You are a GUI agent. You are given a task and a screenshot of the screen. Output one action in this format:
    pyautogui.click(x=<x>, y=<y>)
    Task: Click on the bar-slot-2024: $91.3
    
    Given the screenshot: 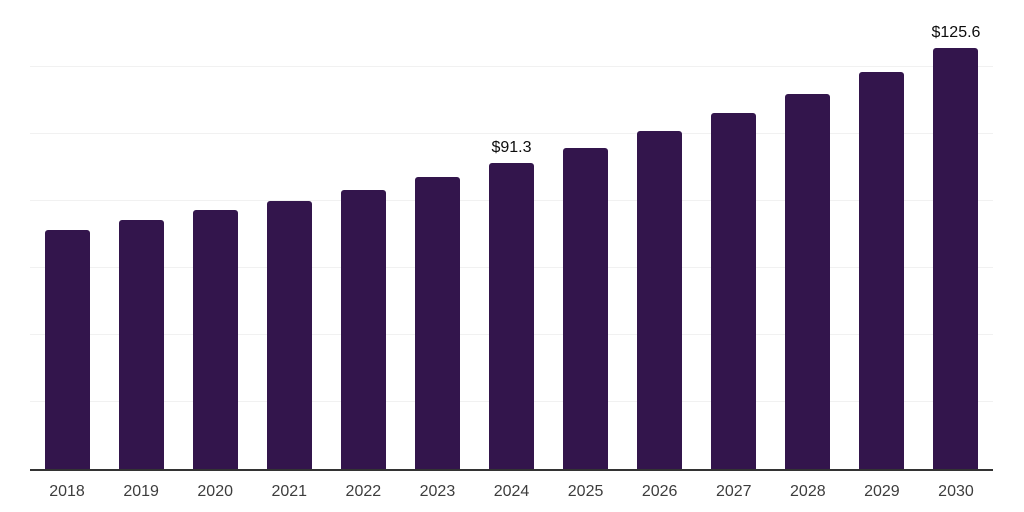 What is the action you would take?
    pyautogui.click(x=511, y=234)
    